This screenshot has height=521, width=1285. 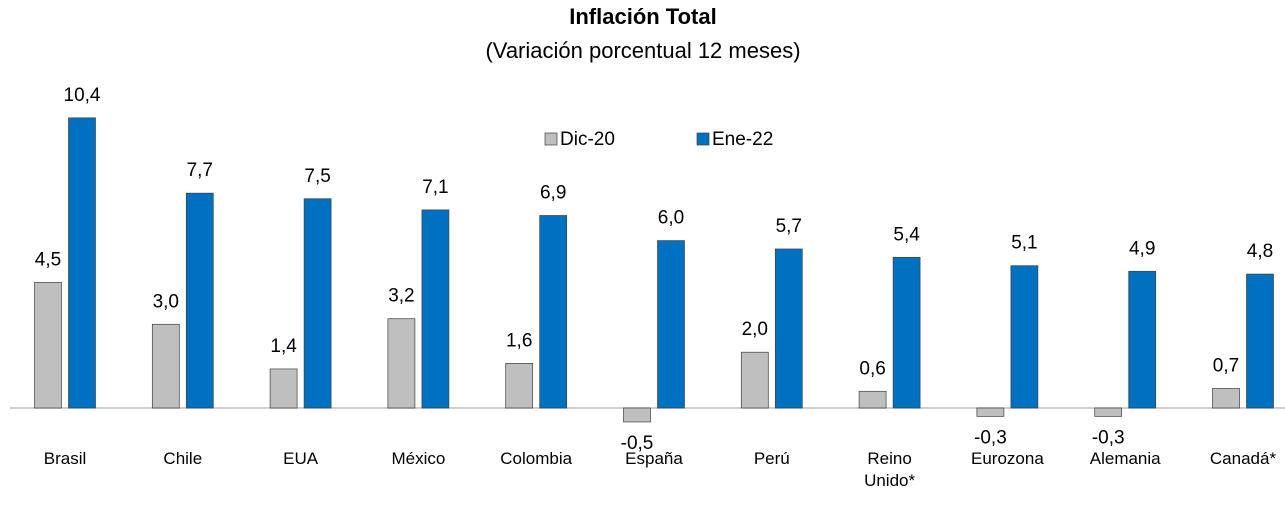 What do you see at coordinates (742, 139) in the screenshot?
I see `legend-label: Ene-22` at bounding box center [742, 139].